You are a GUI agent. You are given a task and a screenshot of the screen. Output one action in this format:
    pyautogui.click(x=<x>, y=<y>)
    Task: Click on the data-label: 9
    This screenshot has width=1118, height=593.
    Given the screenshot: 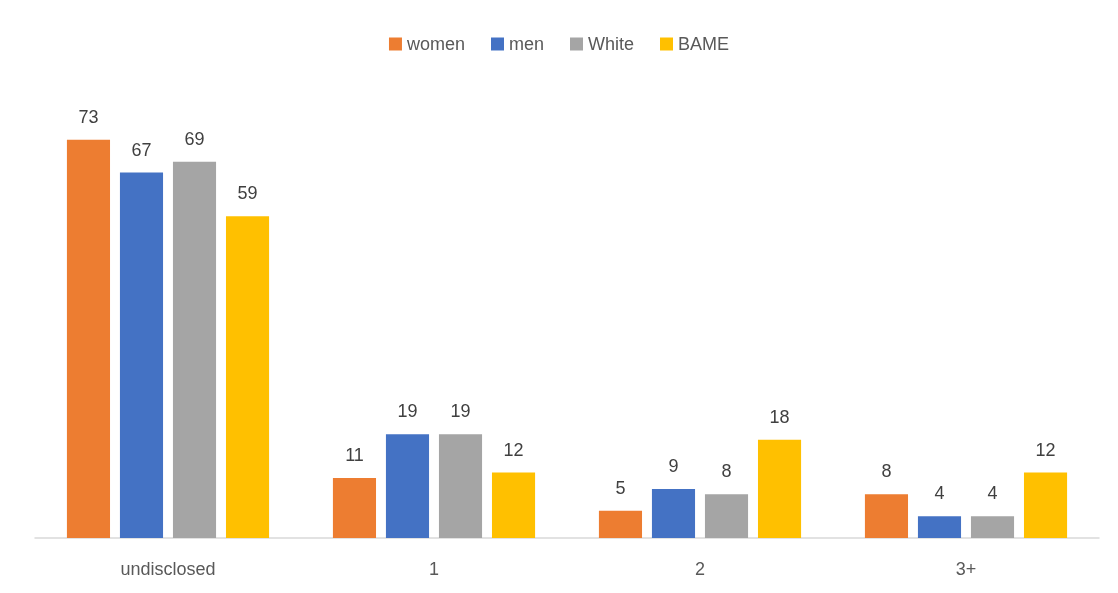 What is the action you would take?
    pyautogui.click(x=673, y=465)
    